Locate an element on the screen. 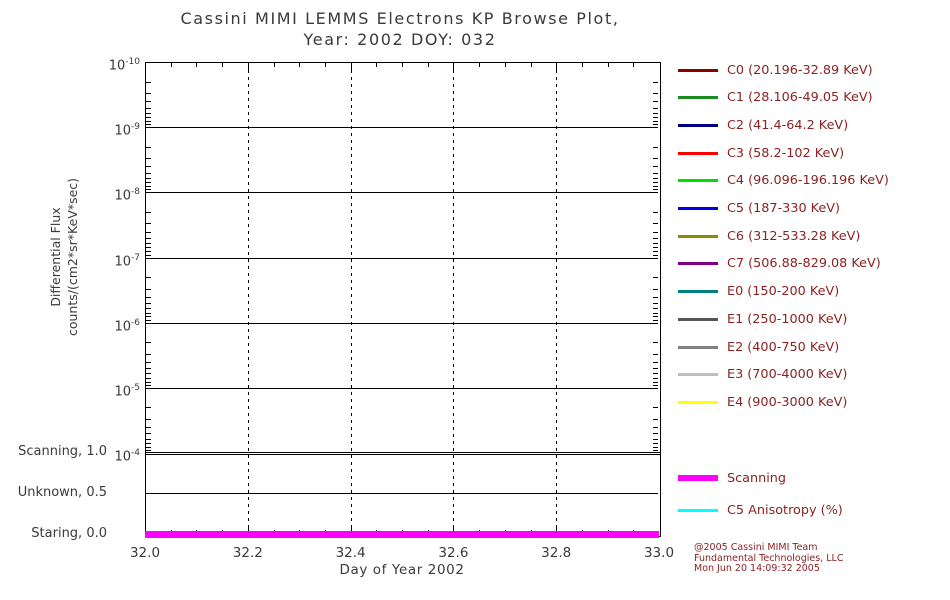 This screenshot has height=600, width=950. y-tick-label: 10⁻⁶ is located at coordinates (127, 325).